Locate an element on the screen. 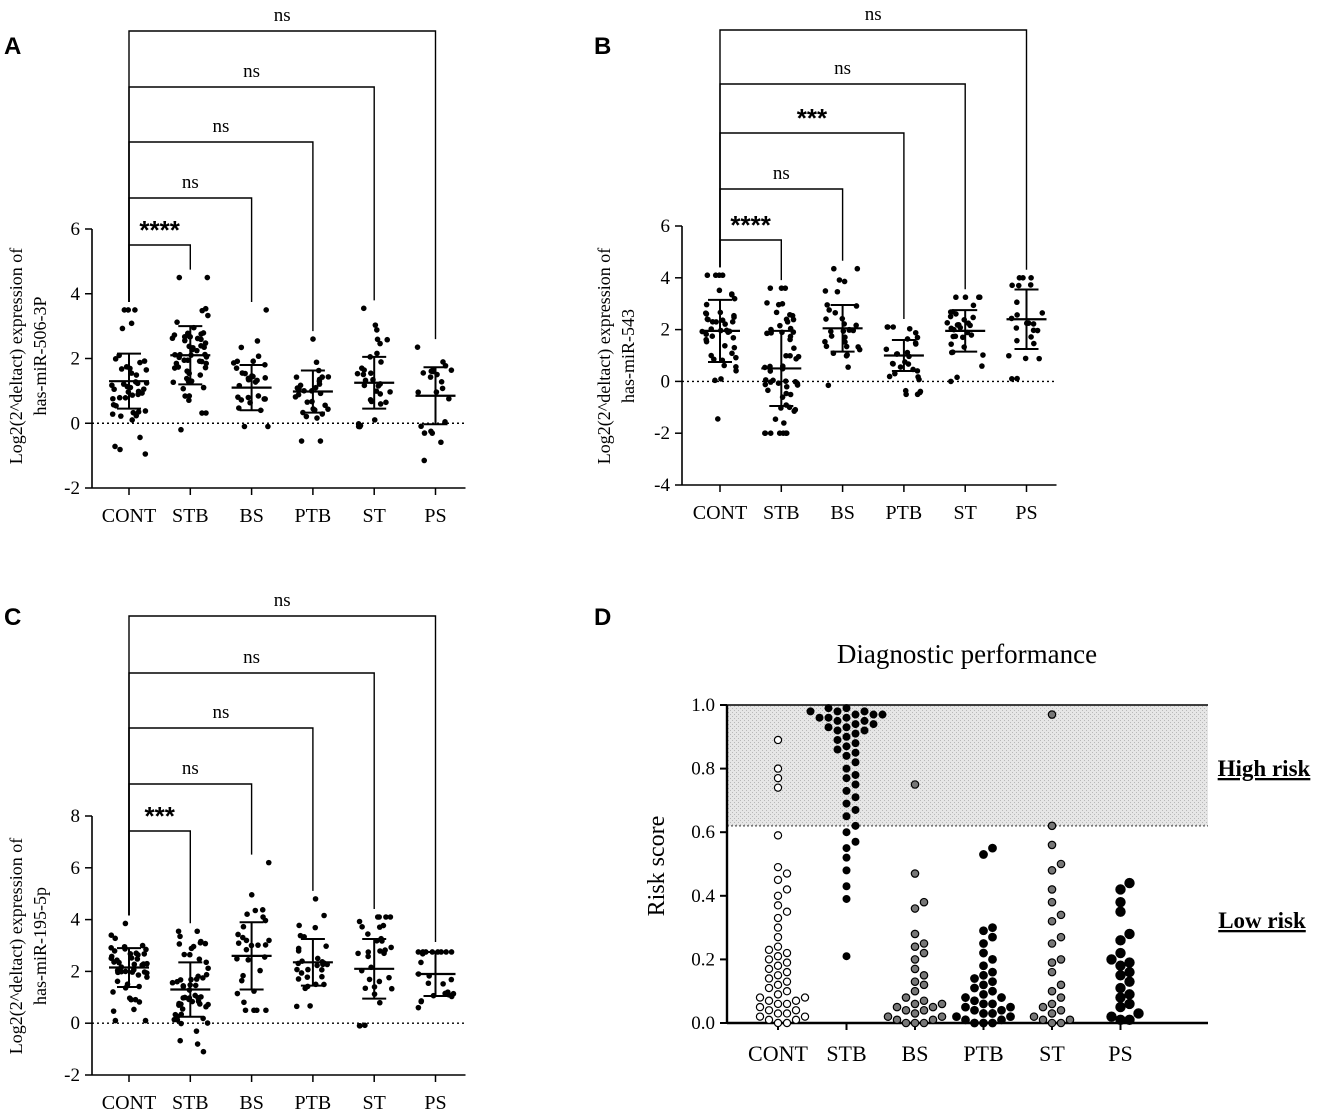 This screenshot has height=1114, width=1324. x-tick-label-b: PTB is located at coordinates (904, 513).